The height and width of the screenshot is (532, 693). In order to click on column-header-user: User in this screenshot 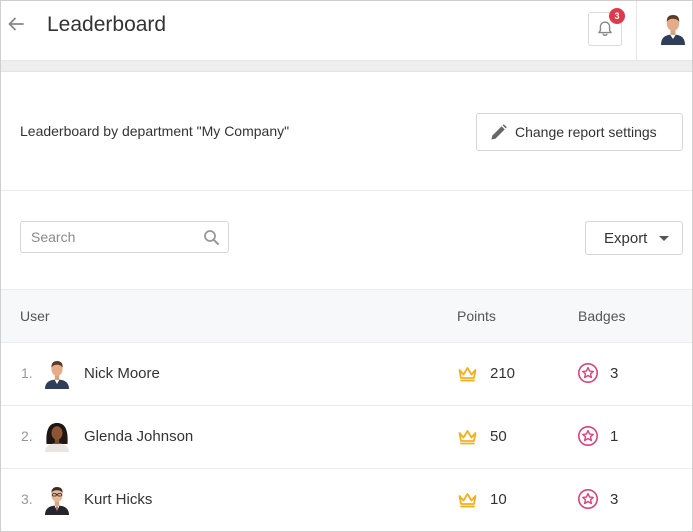, I will do `click(35, 316)`.